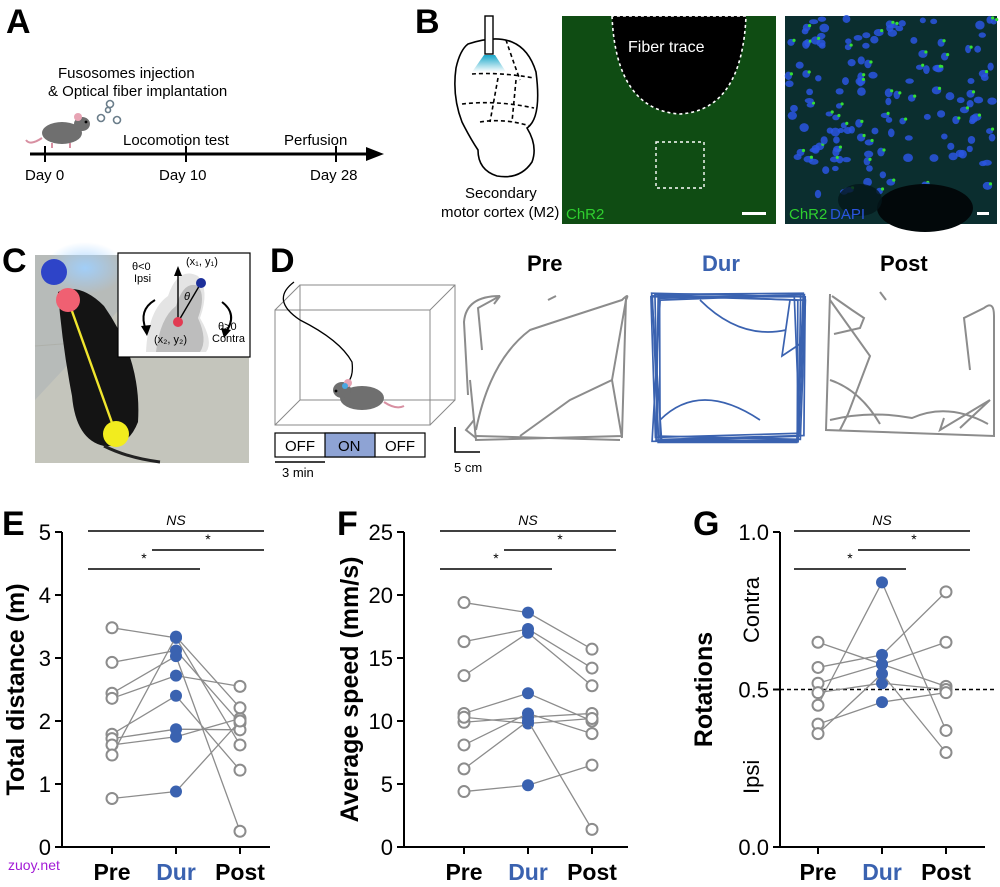 Image resolution: width=1000 pixels, height=887 pixels. I want to click on distance-scale-label: 5 cm, so click(468, 467).